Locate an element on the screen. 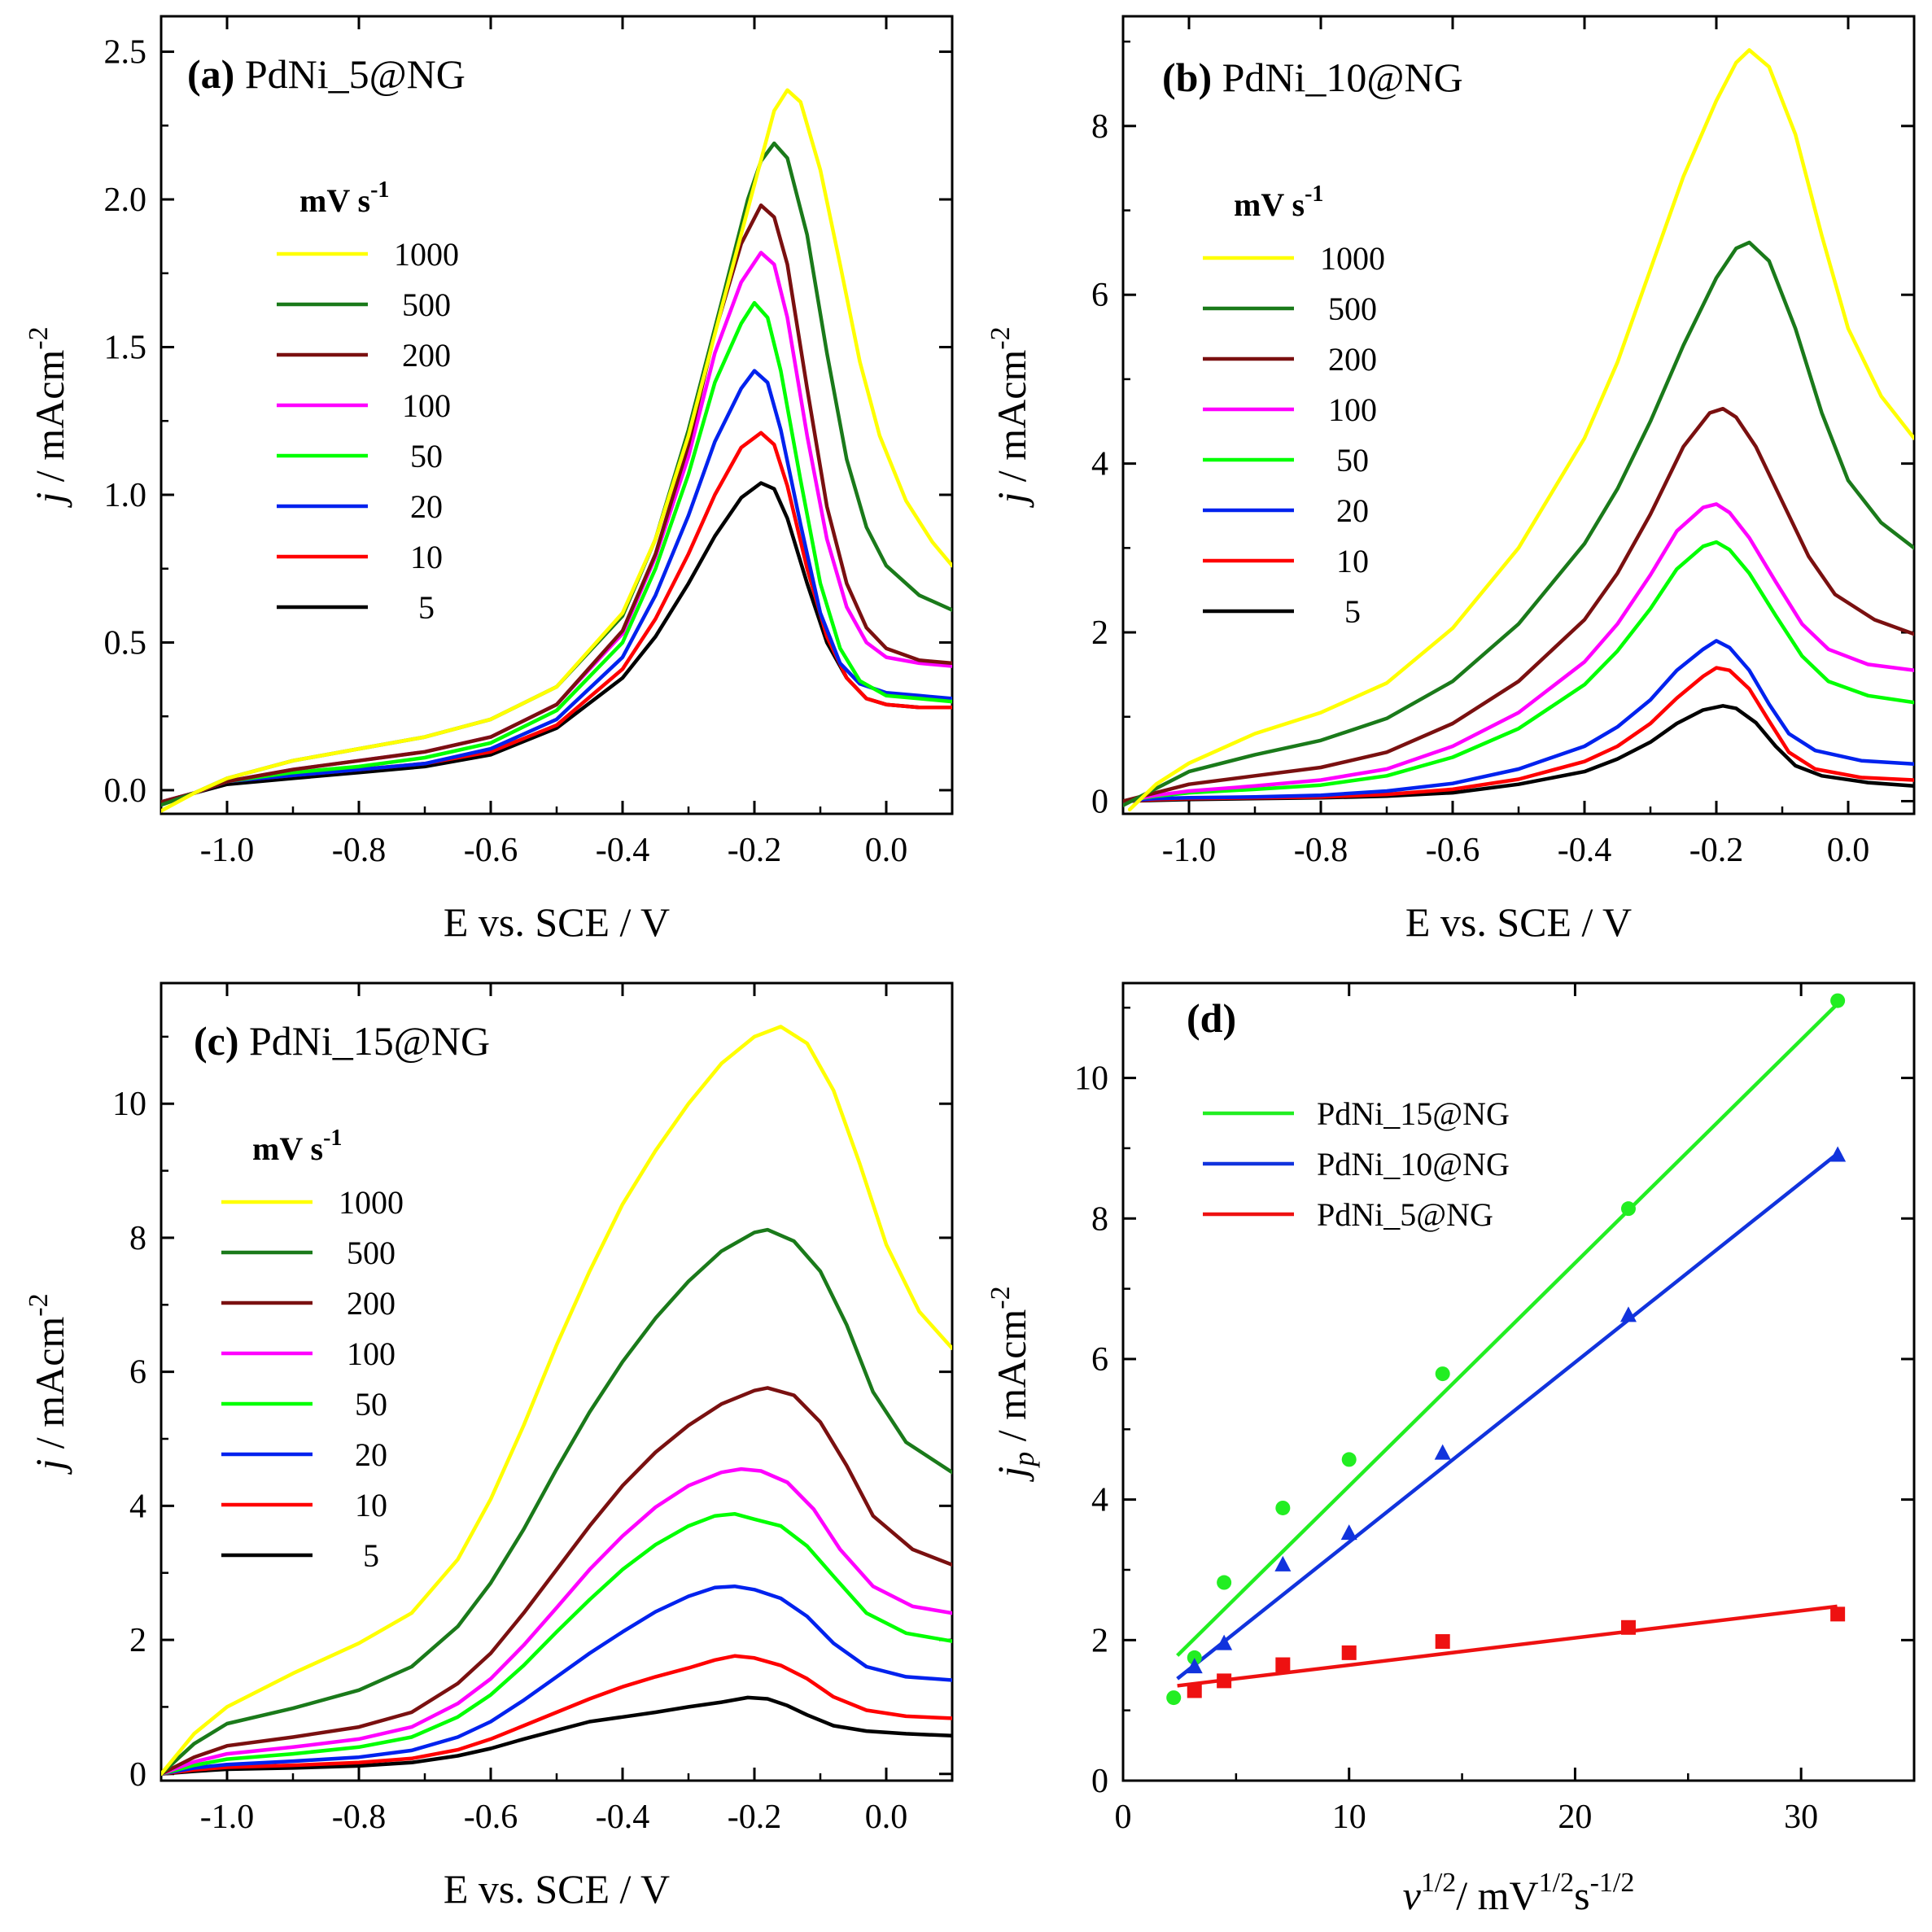  legend-label-PdNi_10@NG: PdNi_10@NG is located at coordinates (1413, 1164).